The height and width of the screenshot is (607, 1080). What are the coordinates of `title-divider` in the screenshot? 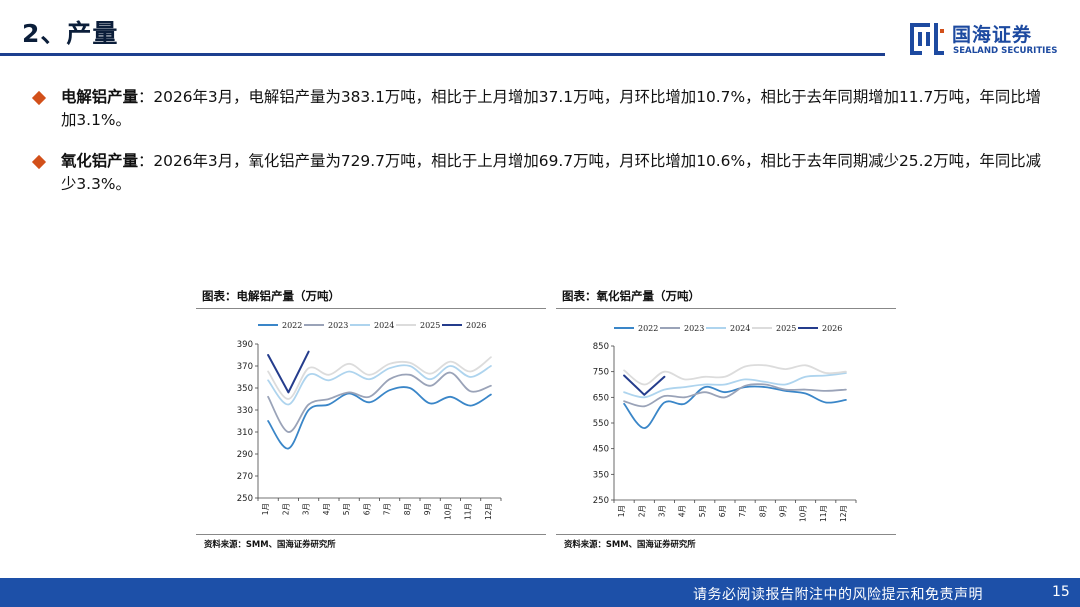 It's located at (442, 54).